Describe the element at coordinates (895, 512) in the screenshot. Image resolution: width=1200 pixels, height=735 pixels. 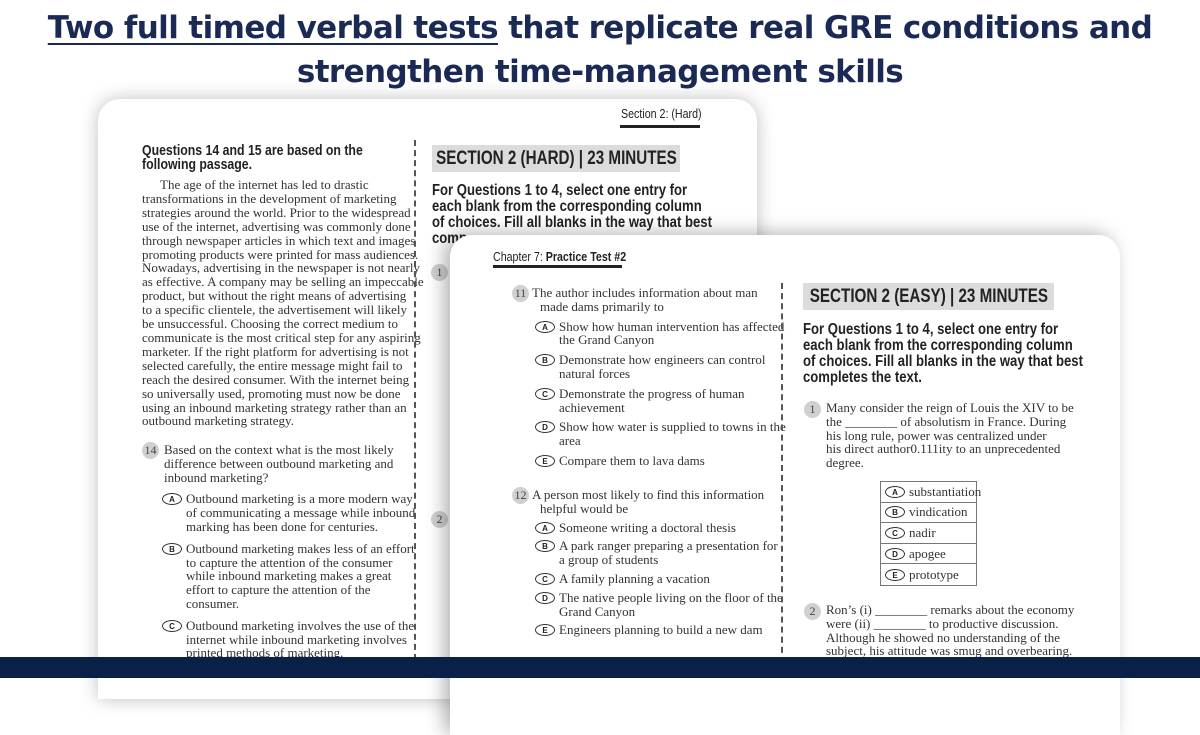
I see `choice-b-bubble: B` at that location.